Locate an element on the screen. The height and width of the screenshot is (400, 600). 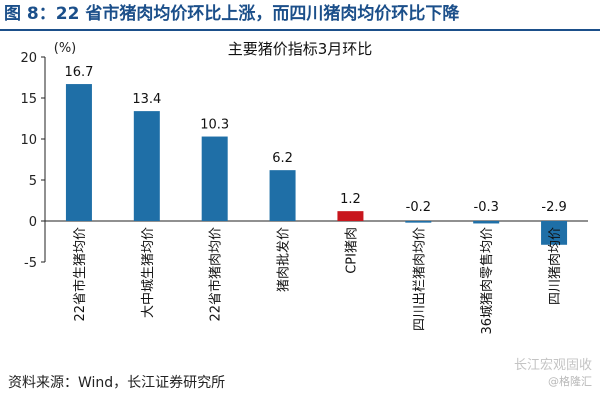
category-label-2: 22省市猪肉均价 is located at coordinates (216, 274).